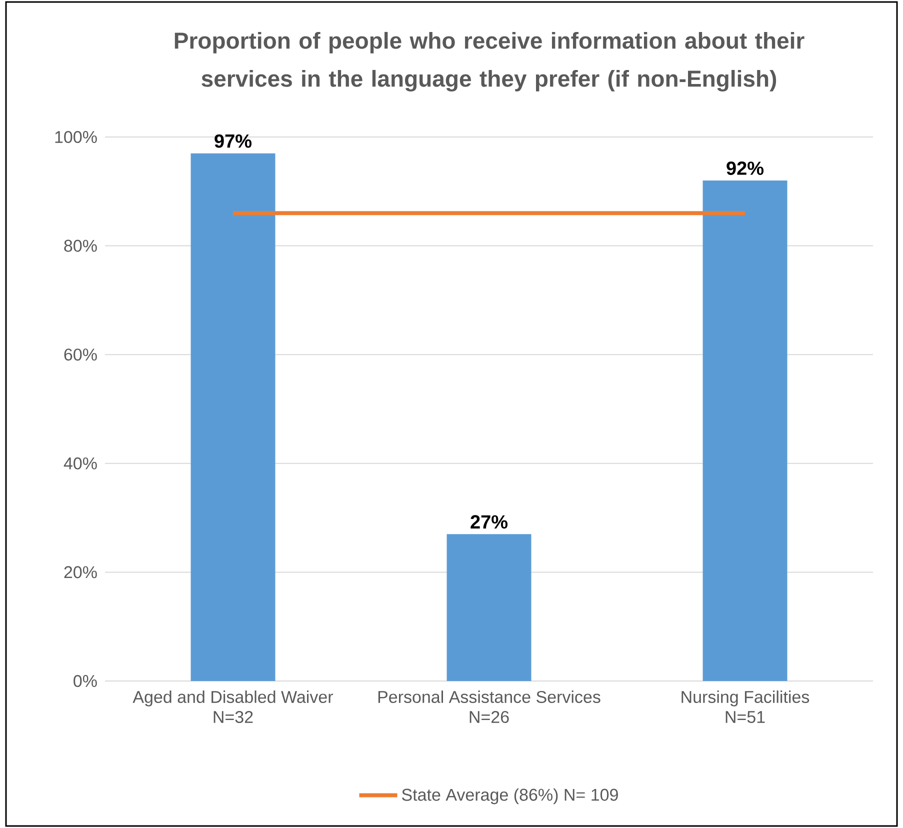 The width and height of the screenshot is (903, 828). Describe the element at coordinates (76, 137) in the screenshot. I see `y-tick-label: 100%` at that location.